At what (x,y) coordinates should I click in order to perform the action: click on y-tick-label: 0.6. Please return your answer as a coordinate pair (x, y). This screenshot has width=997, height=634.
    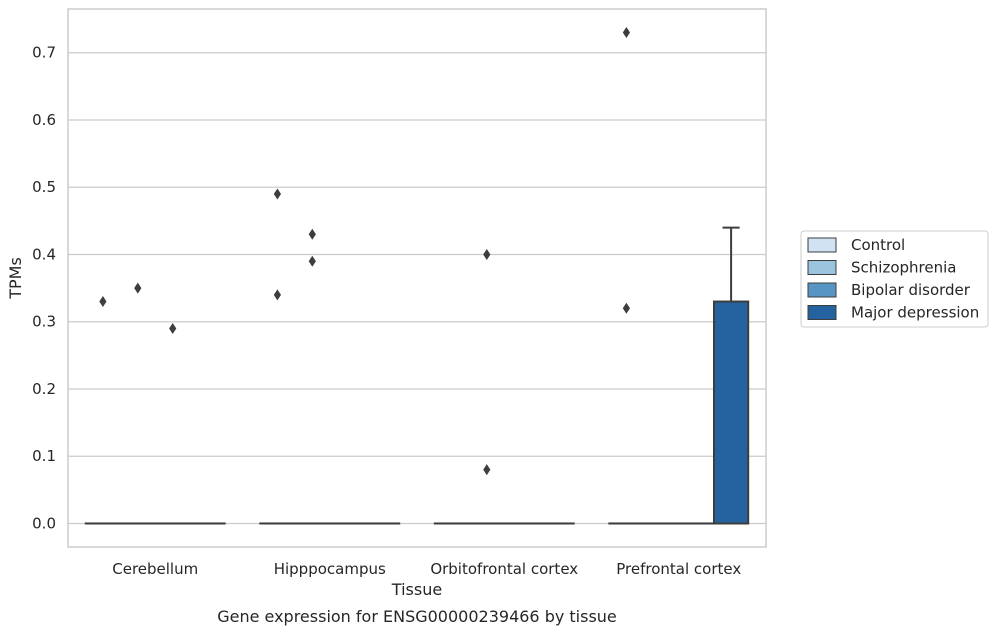
    Looking at the image, I should click on (44, 120).